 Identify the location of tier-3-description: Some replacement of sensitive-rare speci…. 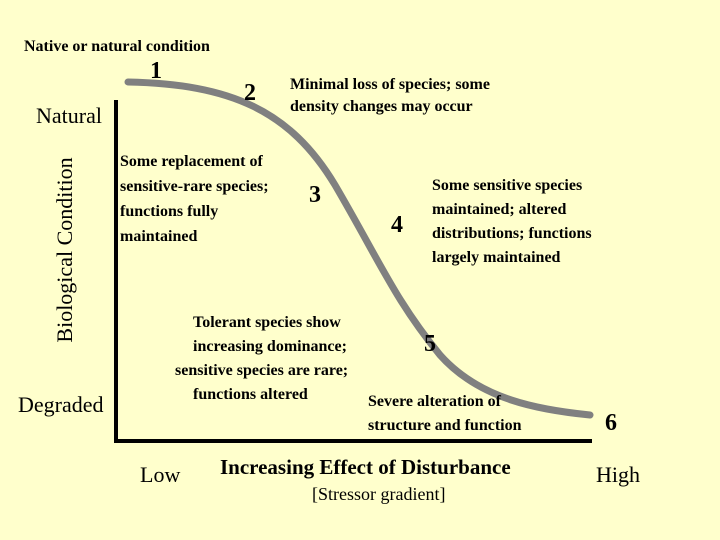
(194, 199).